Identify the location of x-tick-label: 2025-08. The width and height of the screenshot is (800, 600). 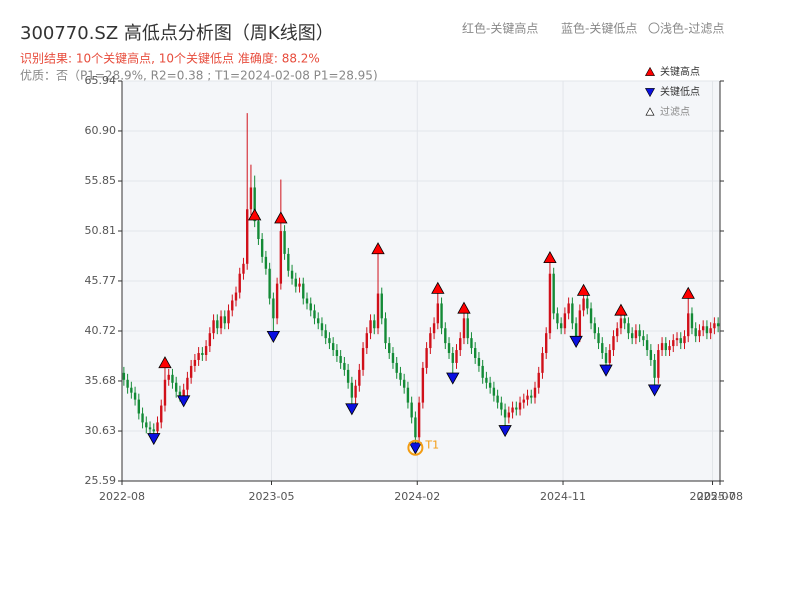
(720, 496).